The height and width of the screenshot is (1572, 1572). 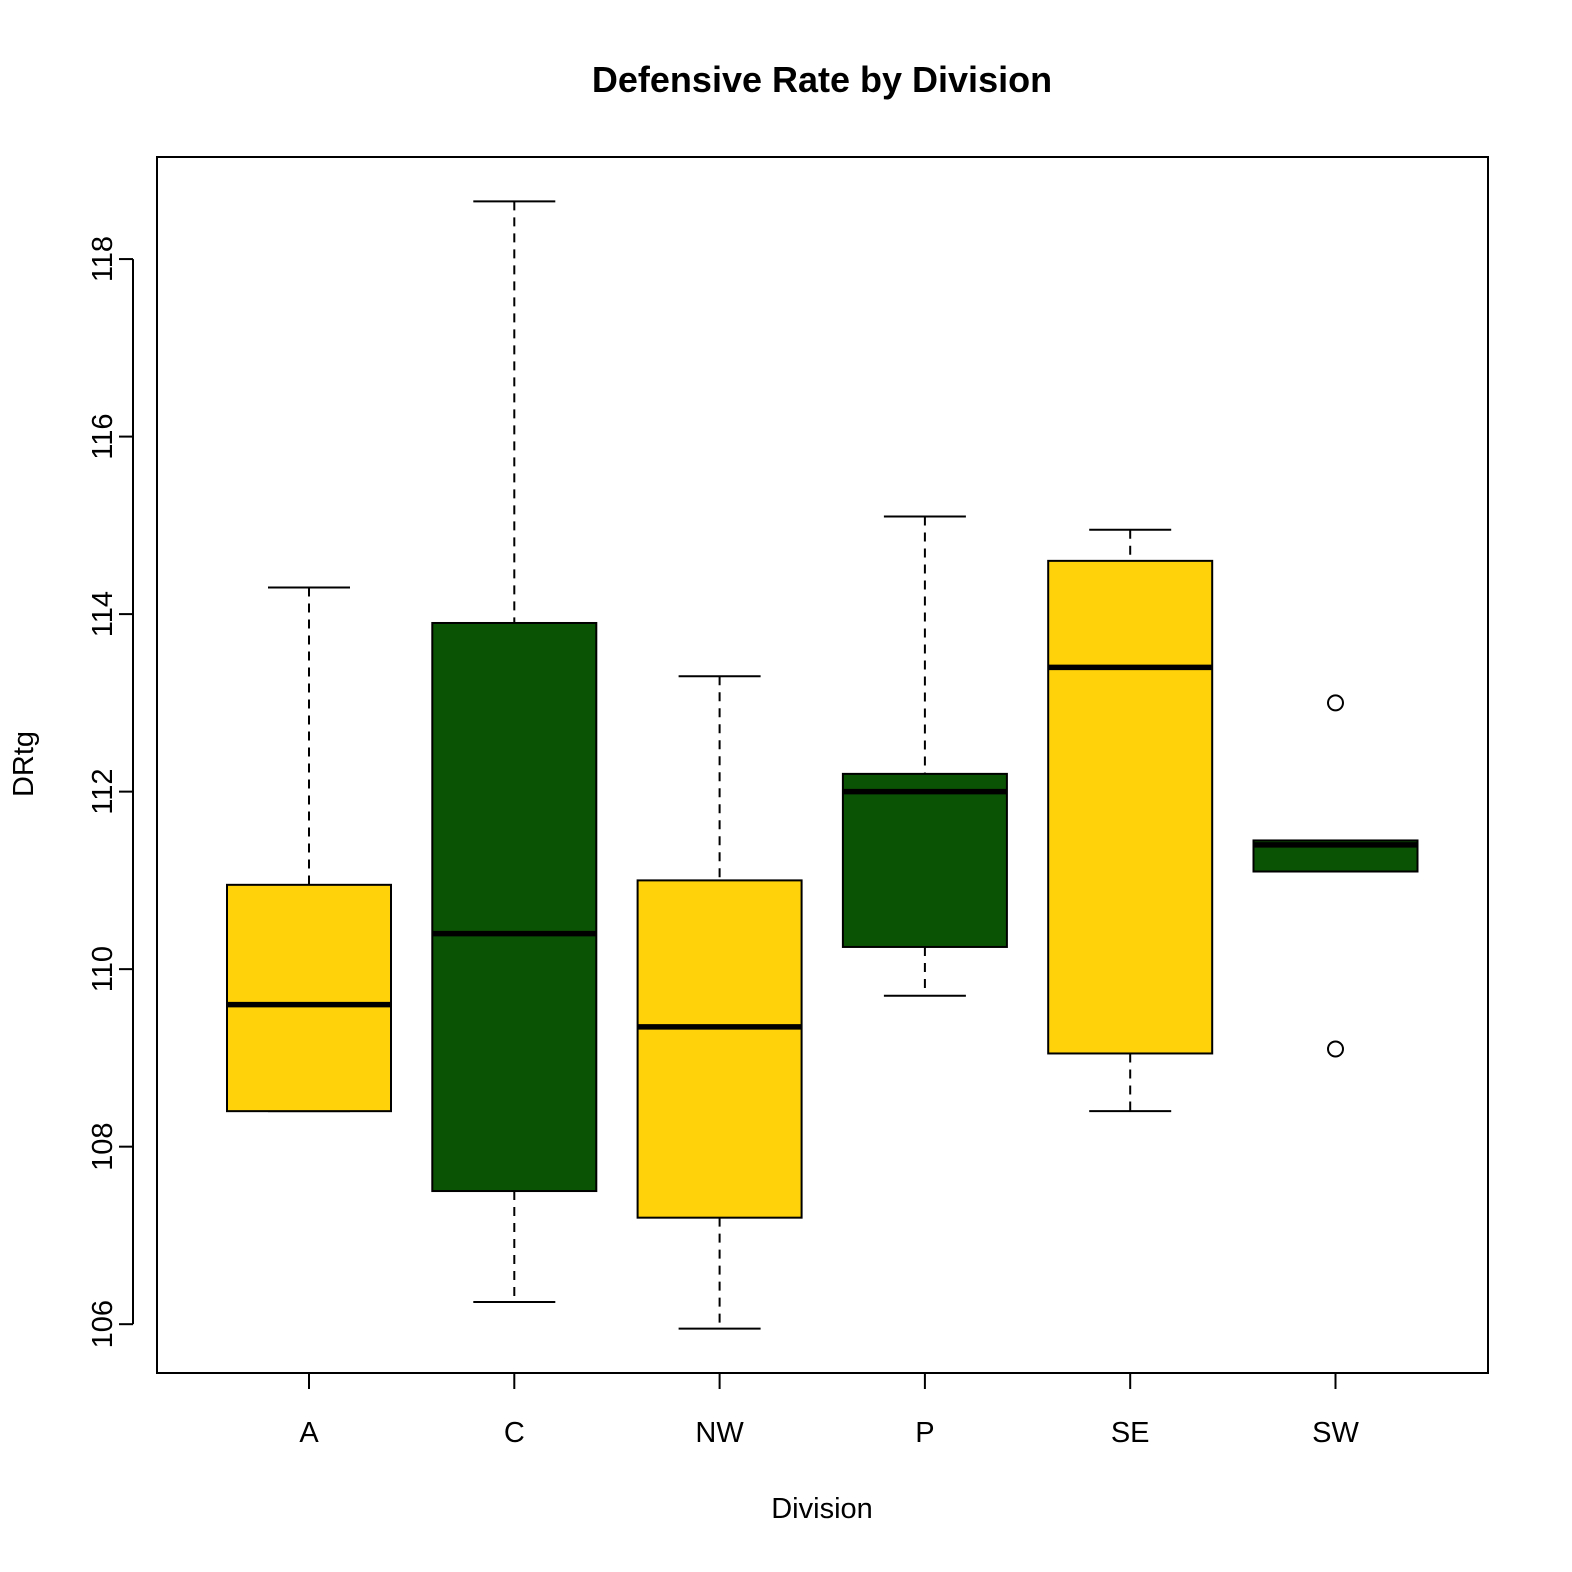 I want to click on y-tick-label: 112, so click(x=103, y=792).